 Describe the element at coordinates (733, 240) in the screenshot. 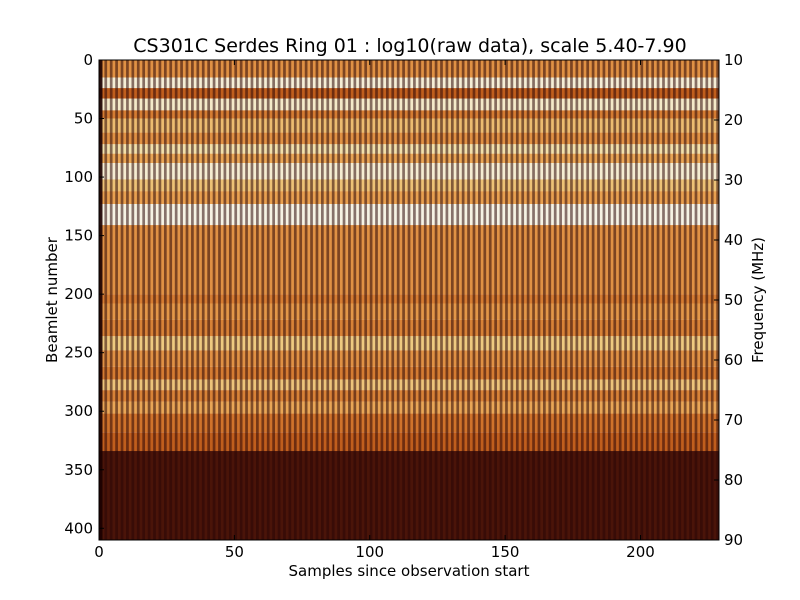

I see `y2-tick-label: 40` at that location.